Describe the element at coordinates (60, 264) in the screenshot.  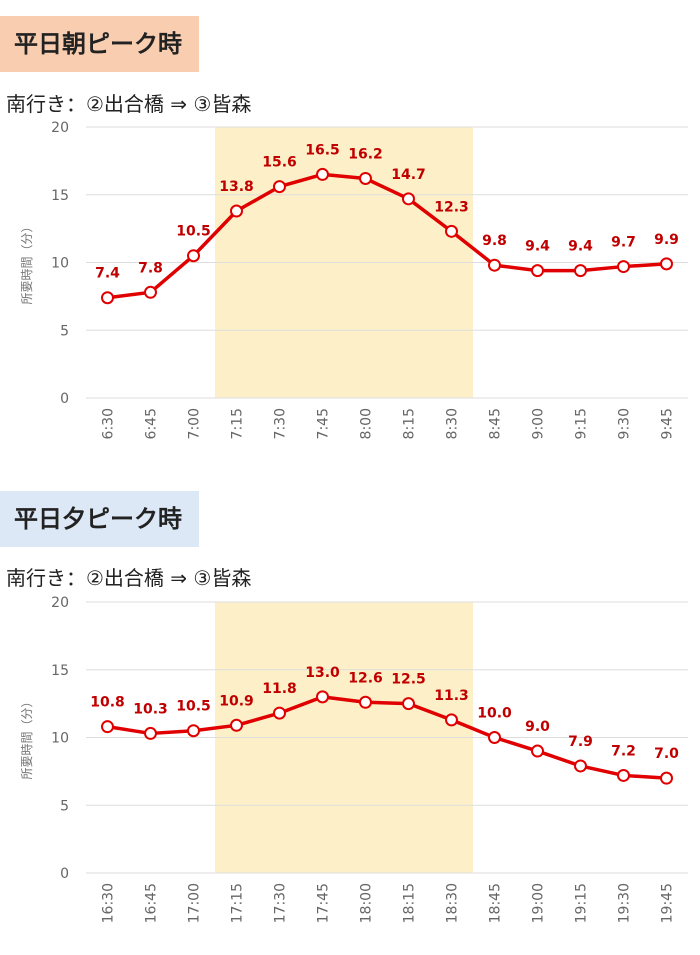
I see `morning-y-tick-label: 10` at that location.